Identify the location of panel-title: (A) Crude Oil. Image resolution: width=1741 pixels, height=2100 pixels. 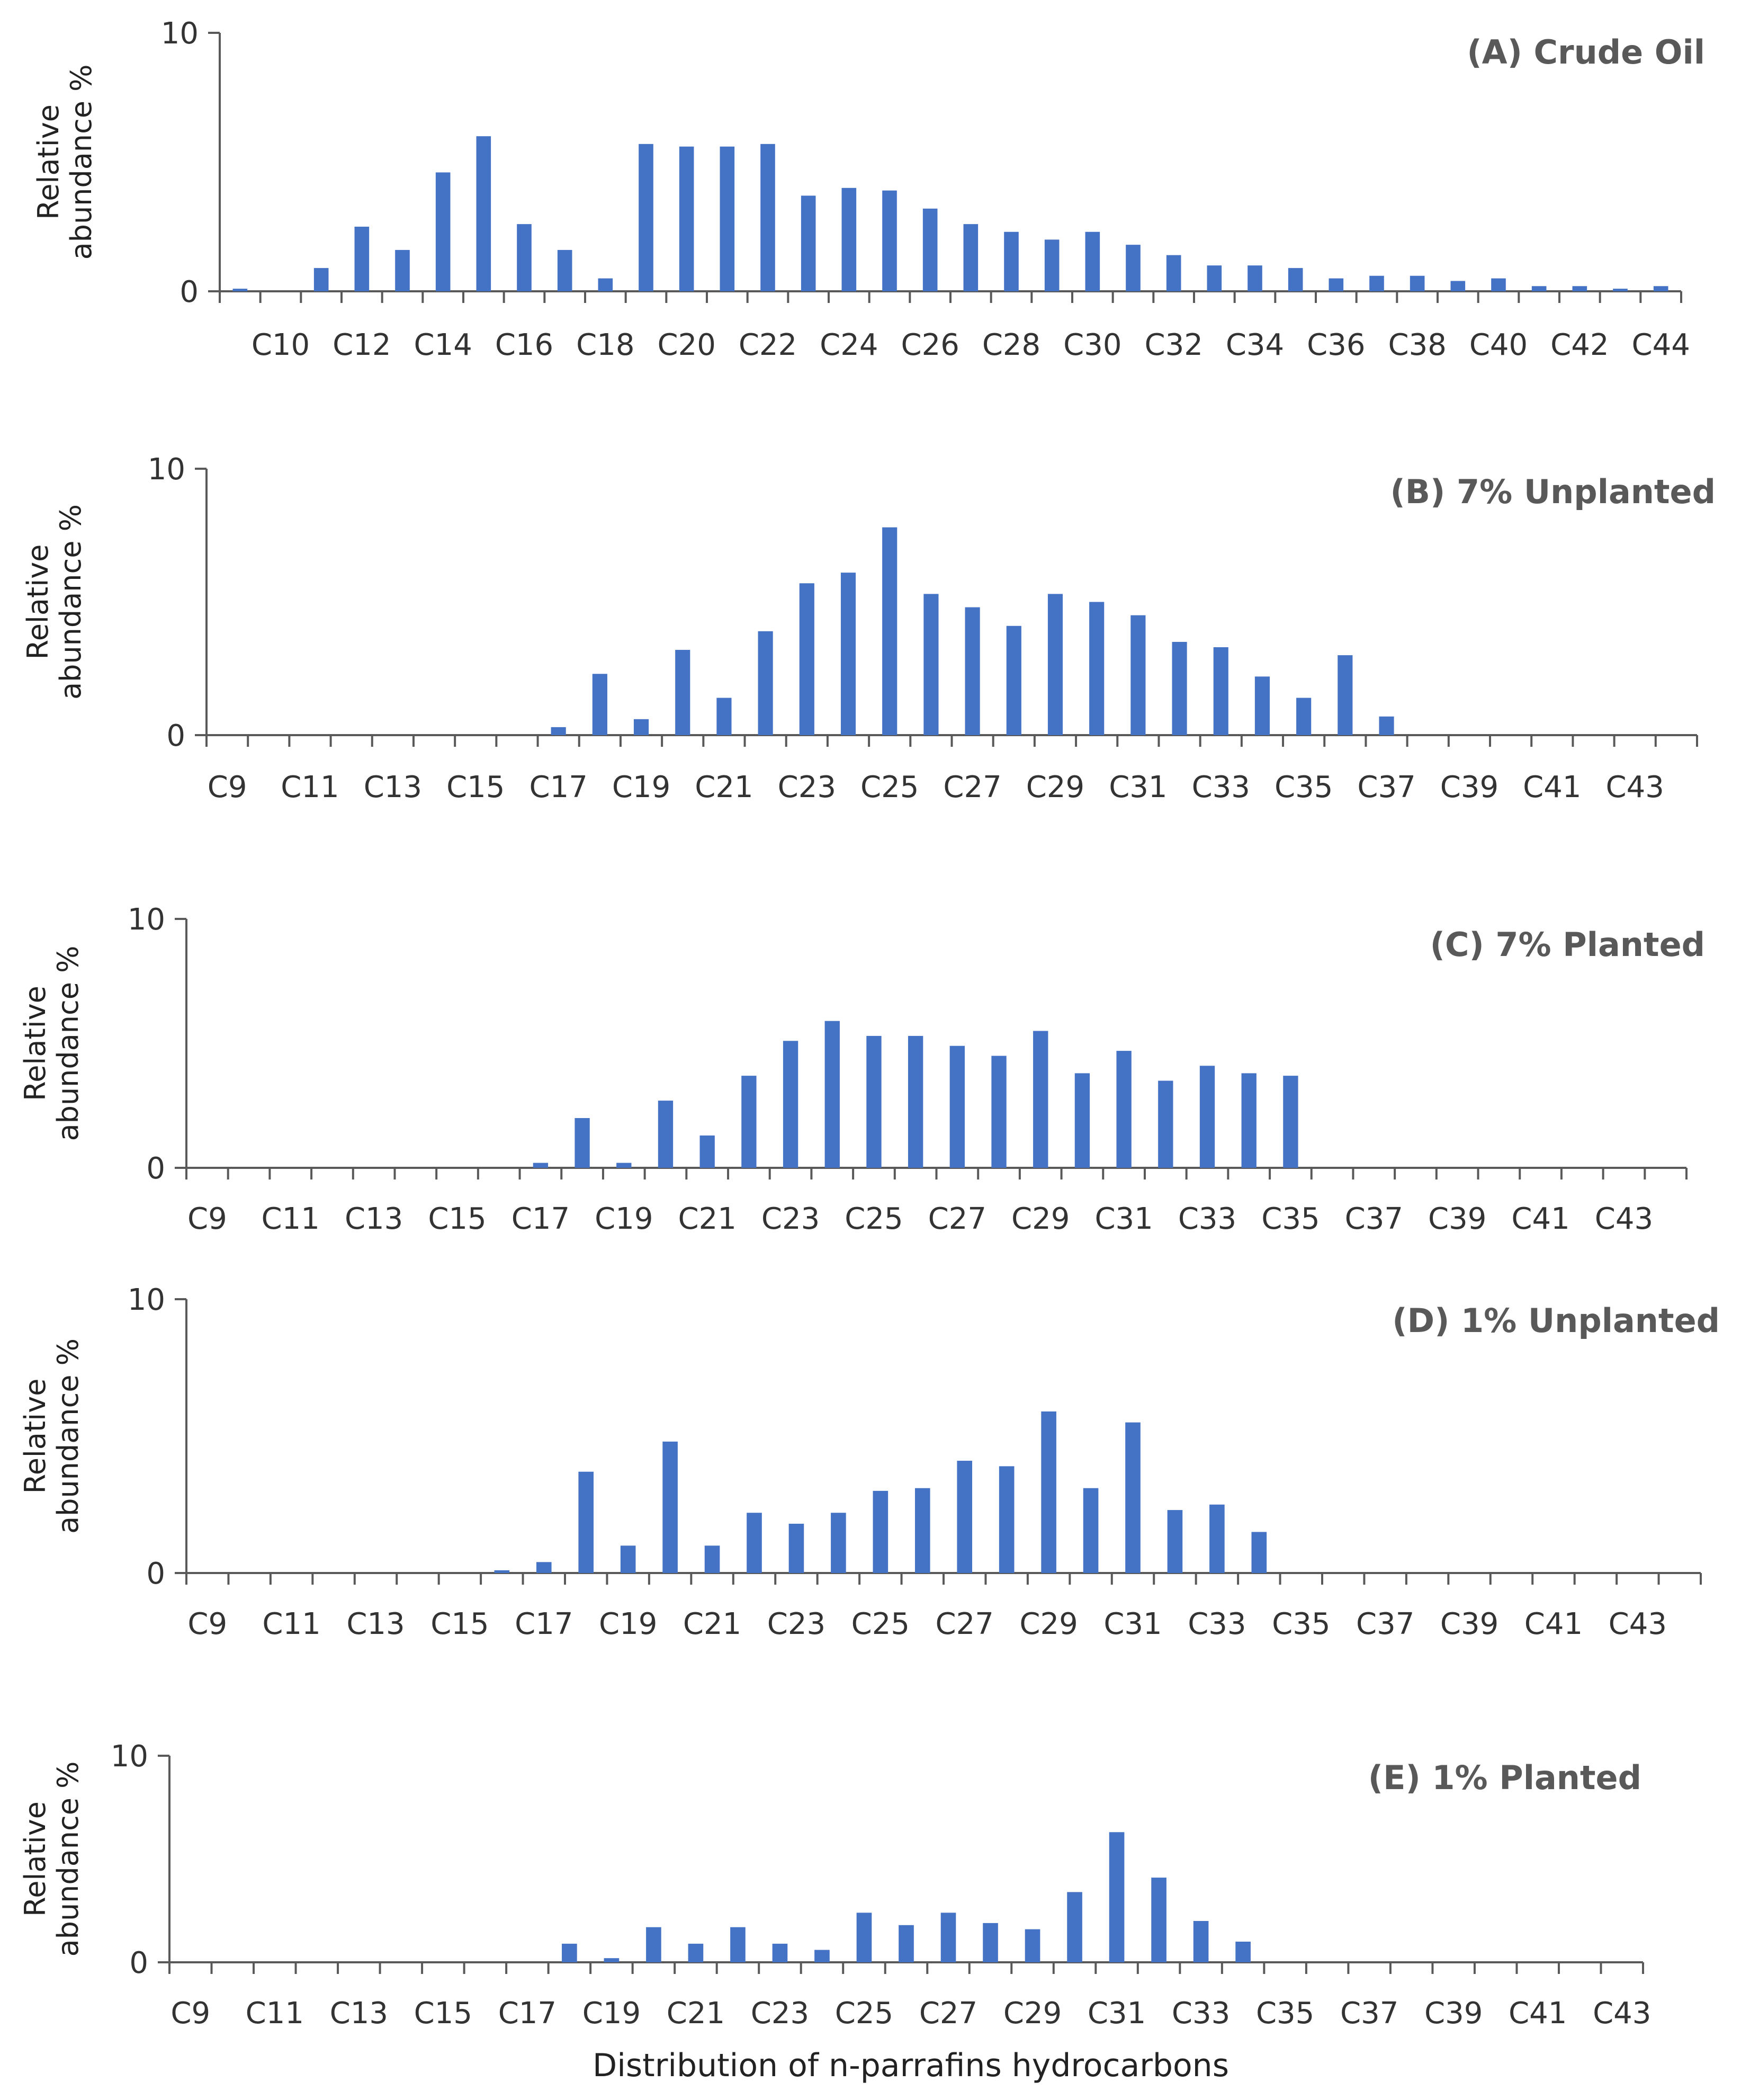
(1586, 52).